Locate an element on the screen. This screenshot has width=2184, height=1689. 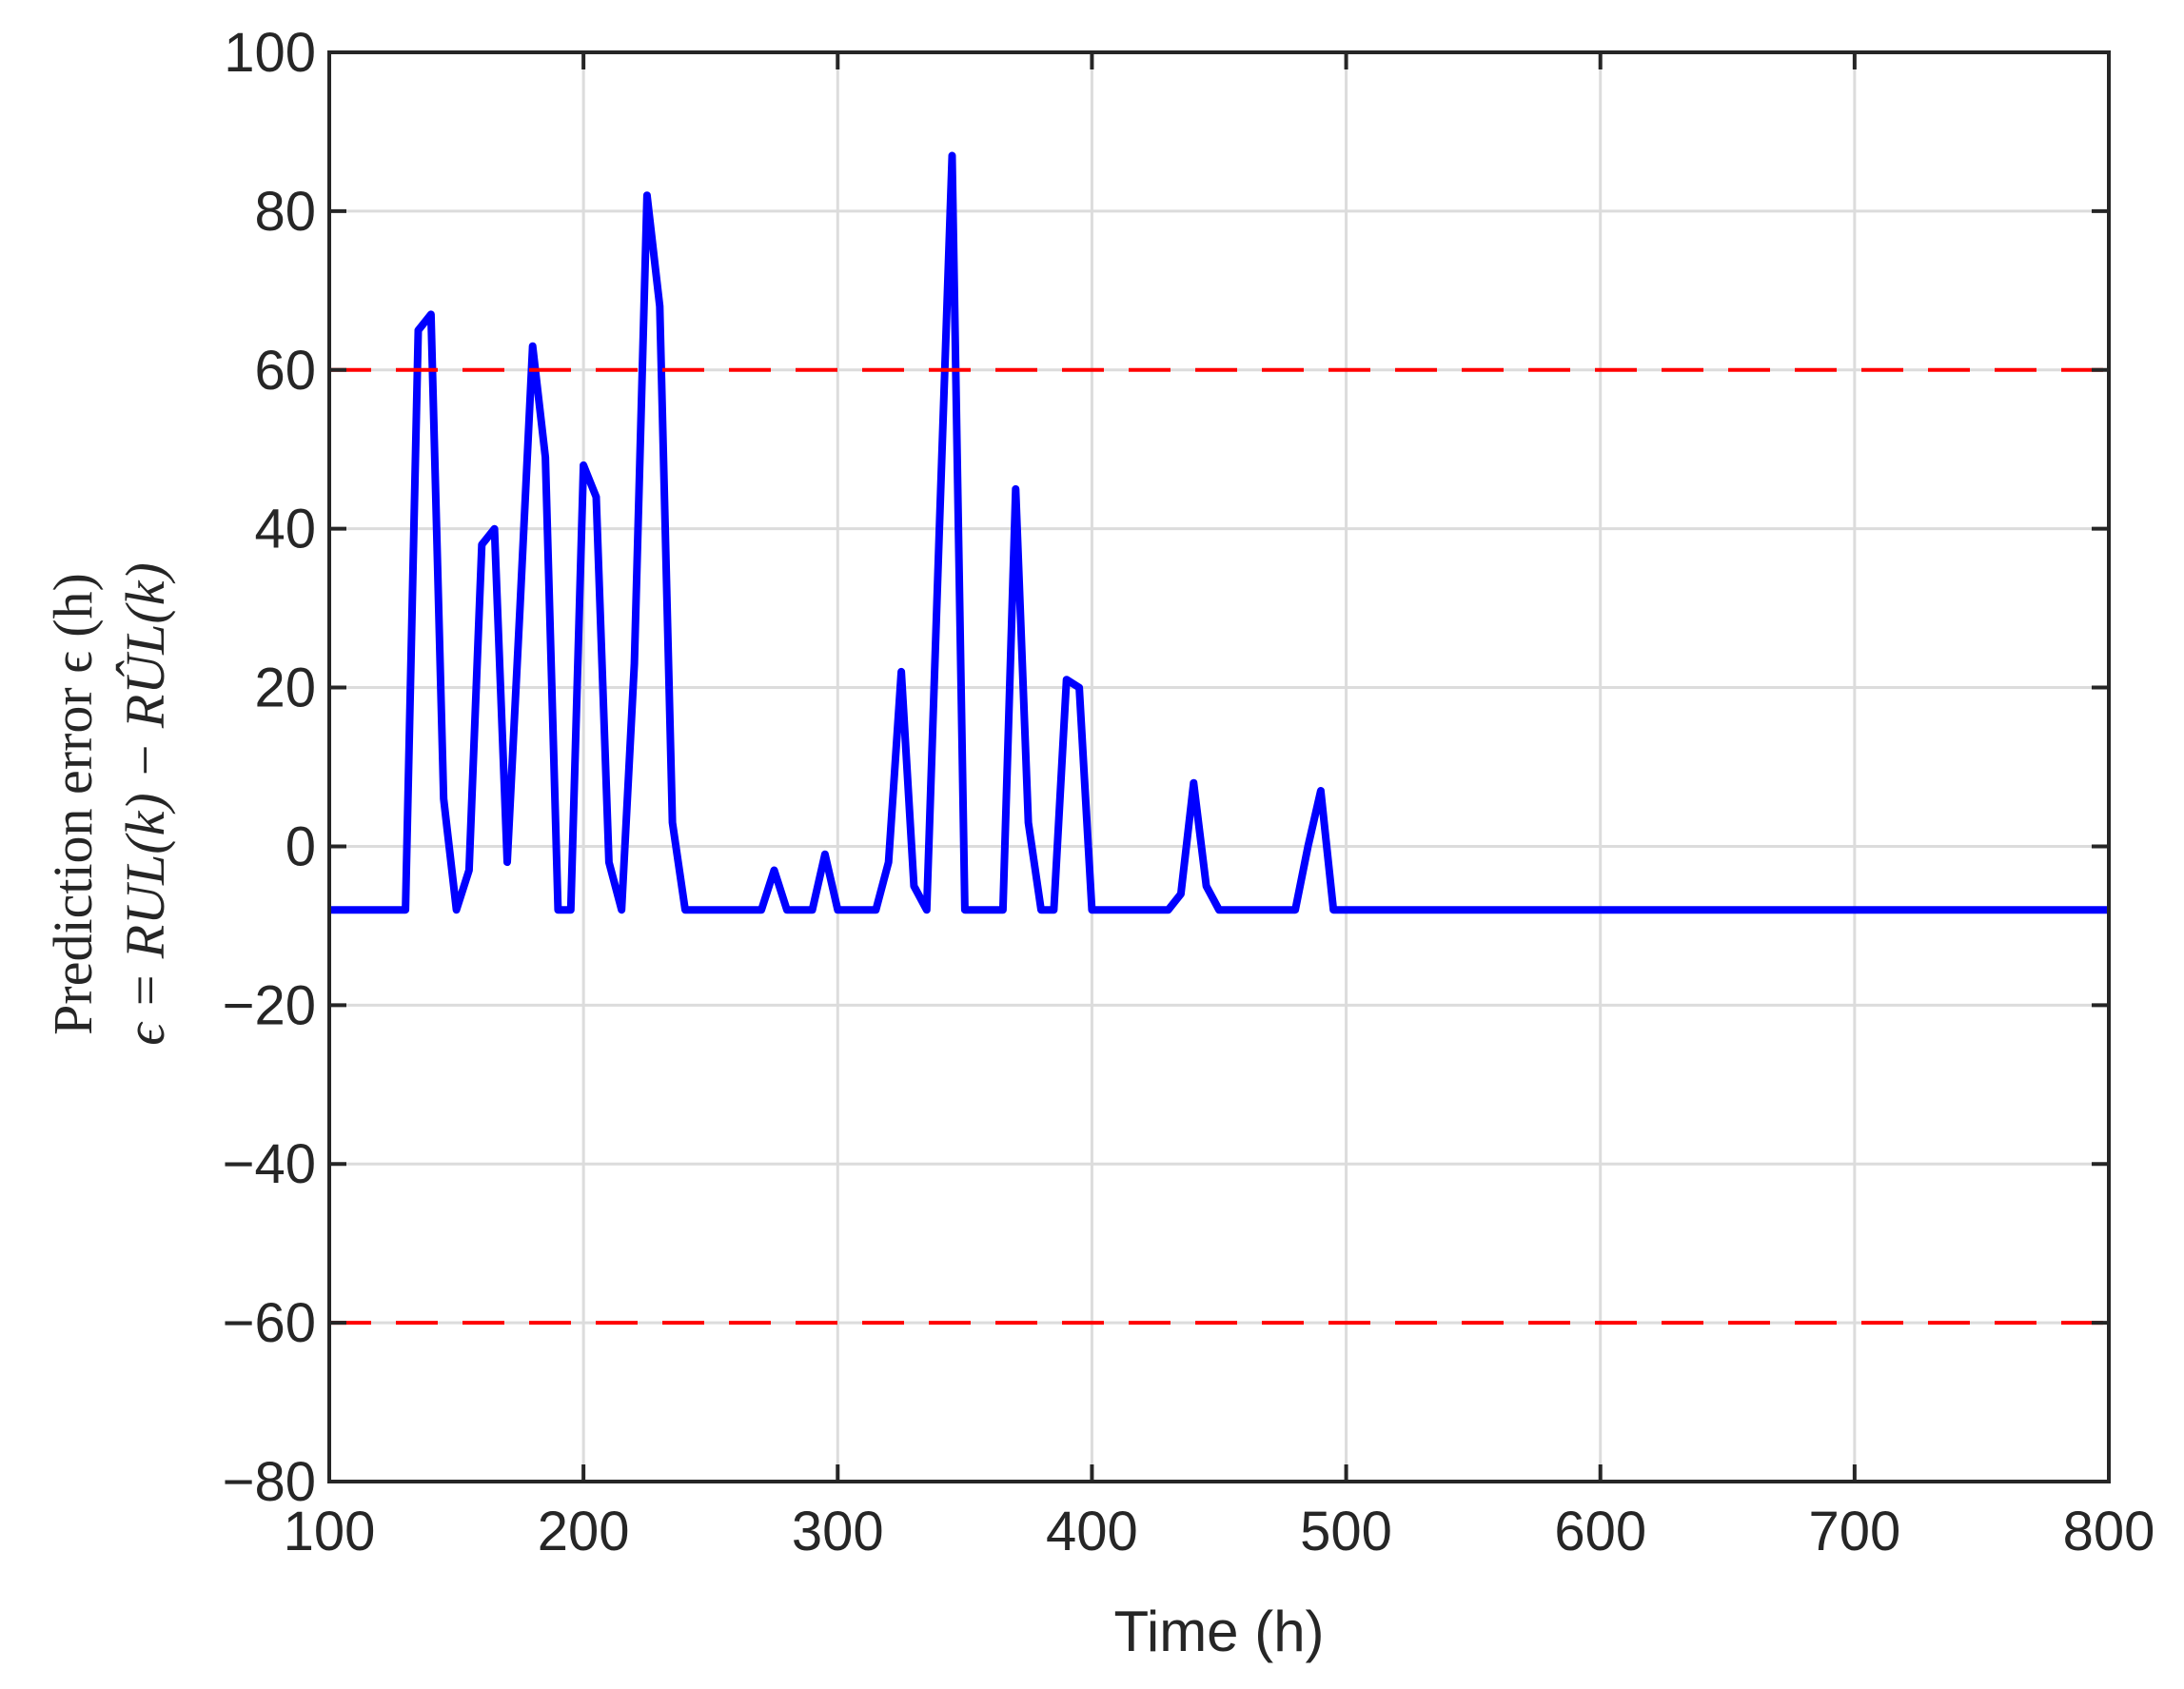
y-axis-title-line2: ϵ = RUL(k) − RÛL(k) is located at coordinates (145, 804).